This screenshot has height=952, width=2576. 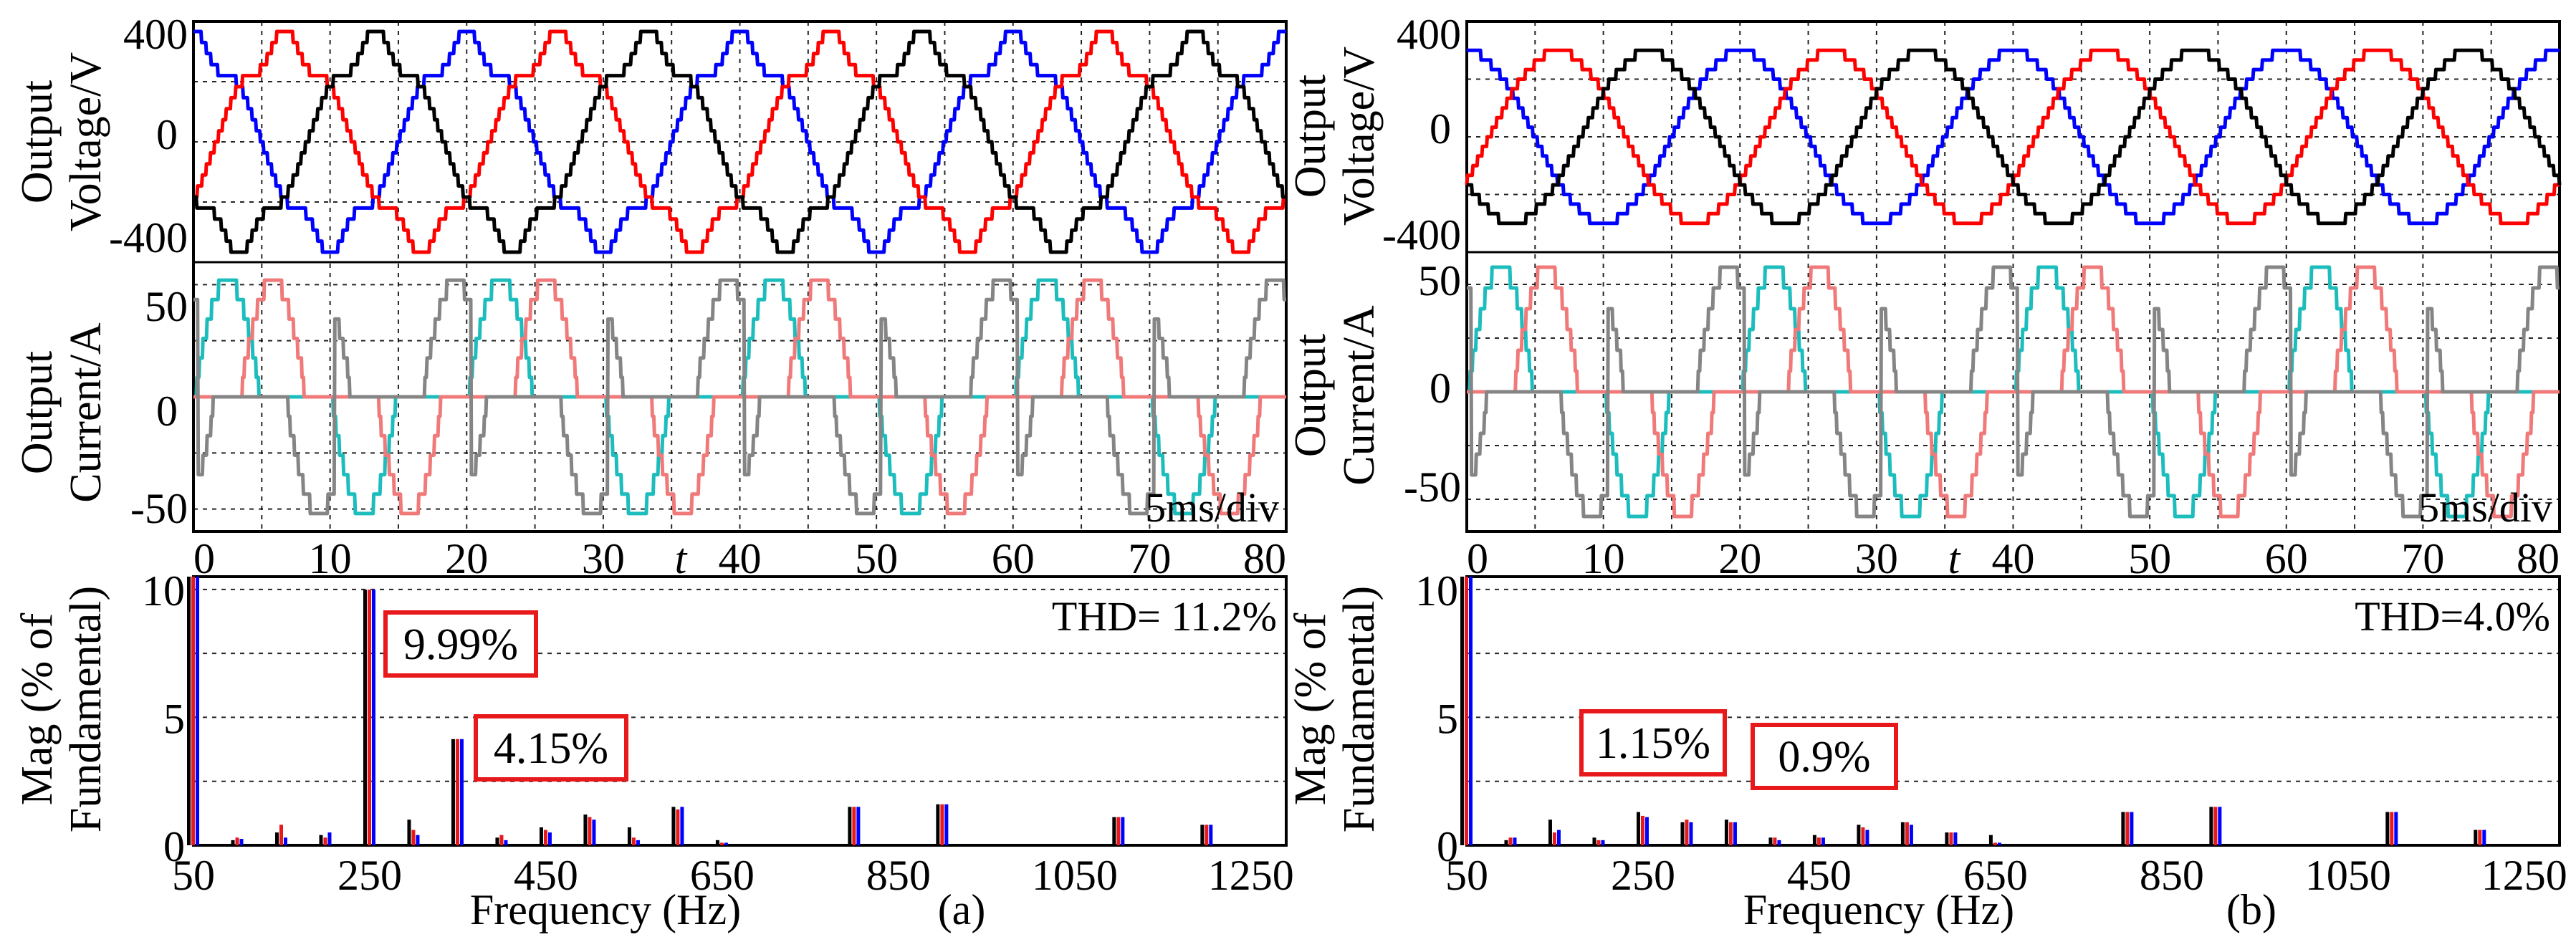 I want to click on current-ylabel-line2-b: Current/A, so click(x=1359, y=395).